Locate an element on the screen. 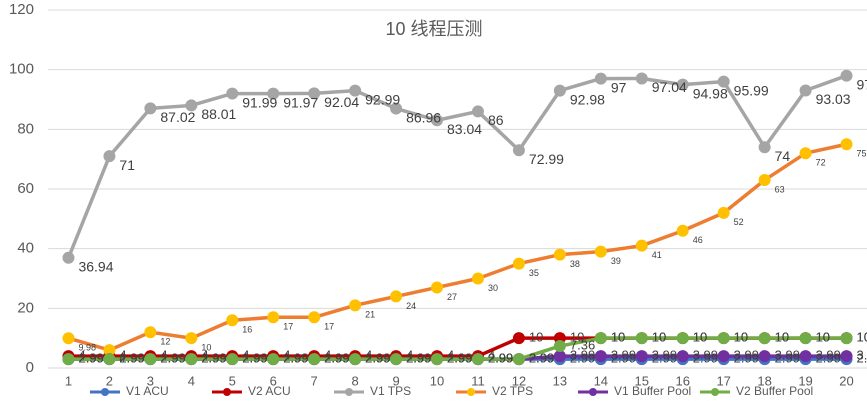 The image size is (867, 418). data-label: 97.98 is located at coordinates (862, 84).